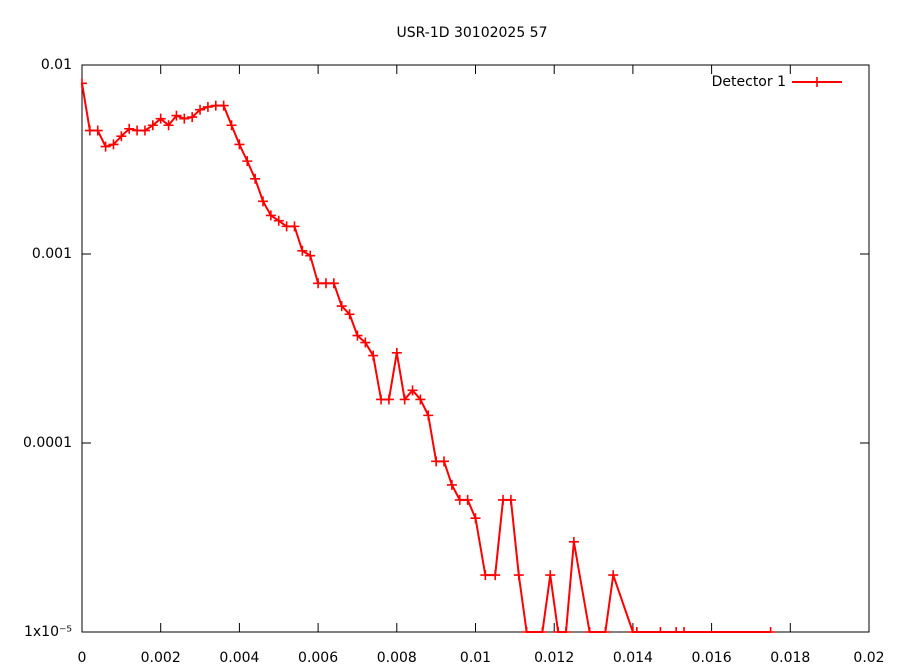 The image size is (900, 672). What do you see at coordinates (868, 658) in the screenshot?
I see `x-tick-label: 0.02` at bounding box center [868, 658].